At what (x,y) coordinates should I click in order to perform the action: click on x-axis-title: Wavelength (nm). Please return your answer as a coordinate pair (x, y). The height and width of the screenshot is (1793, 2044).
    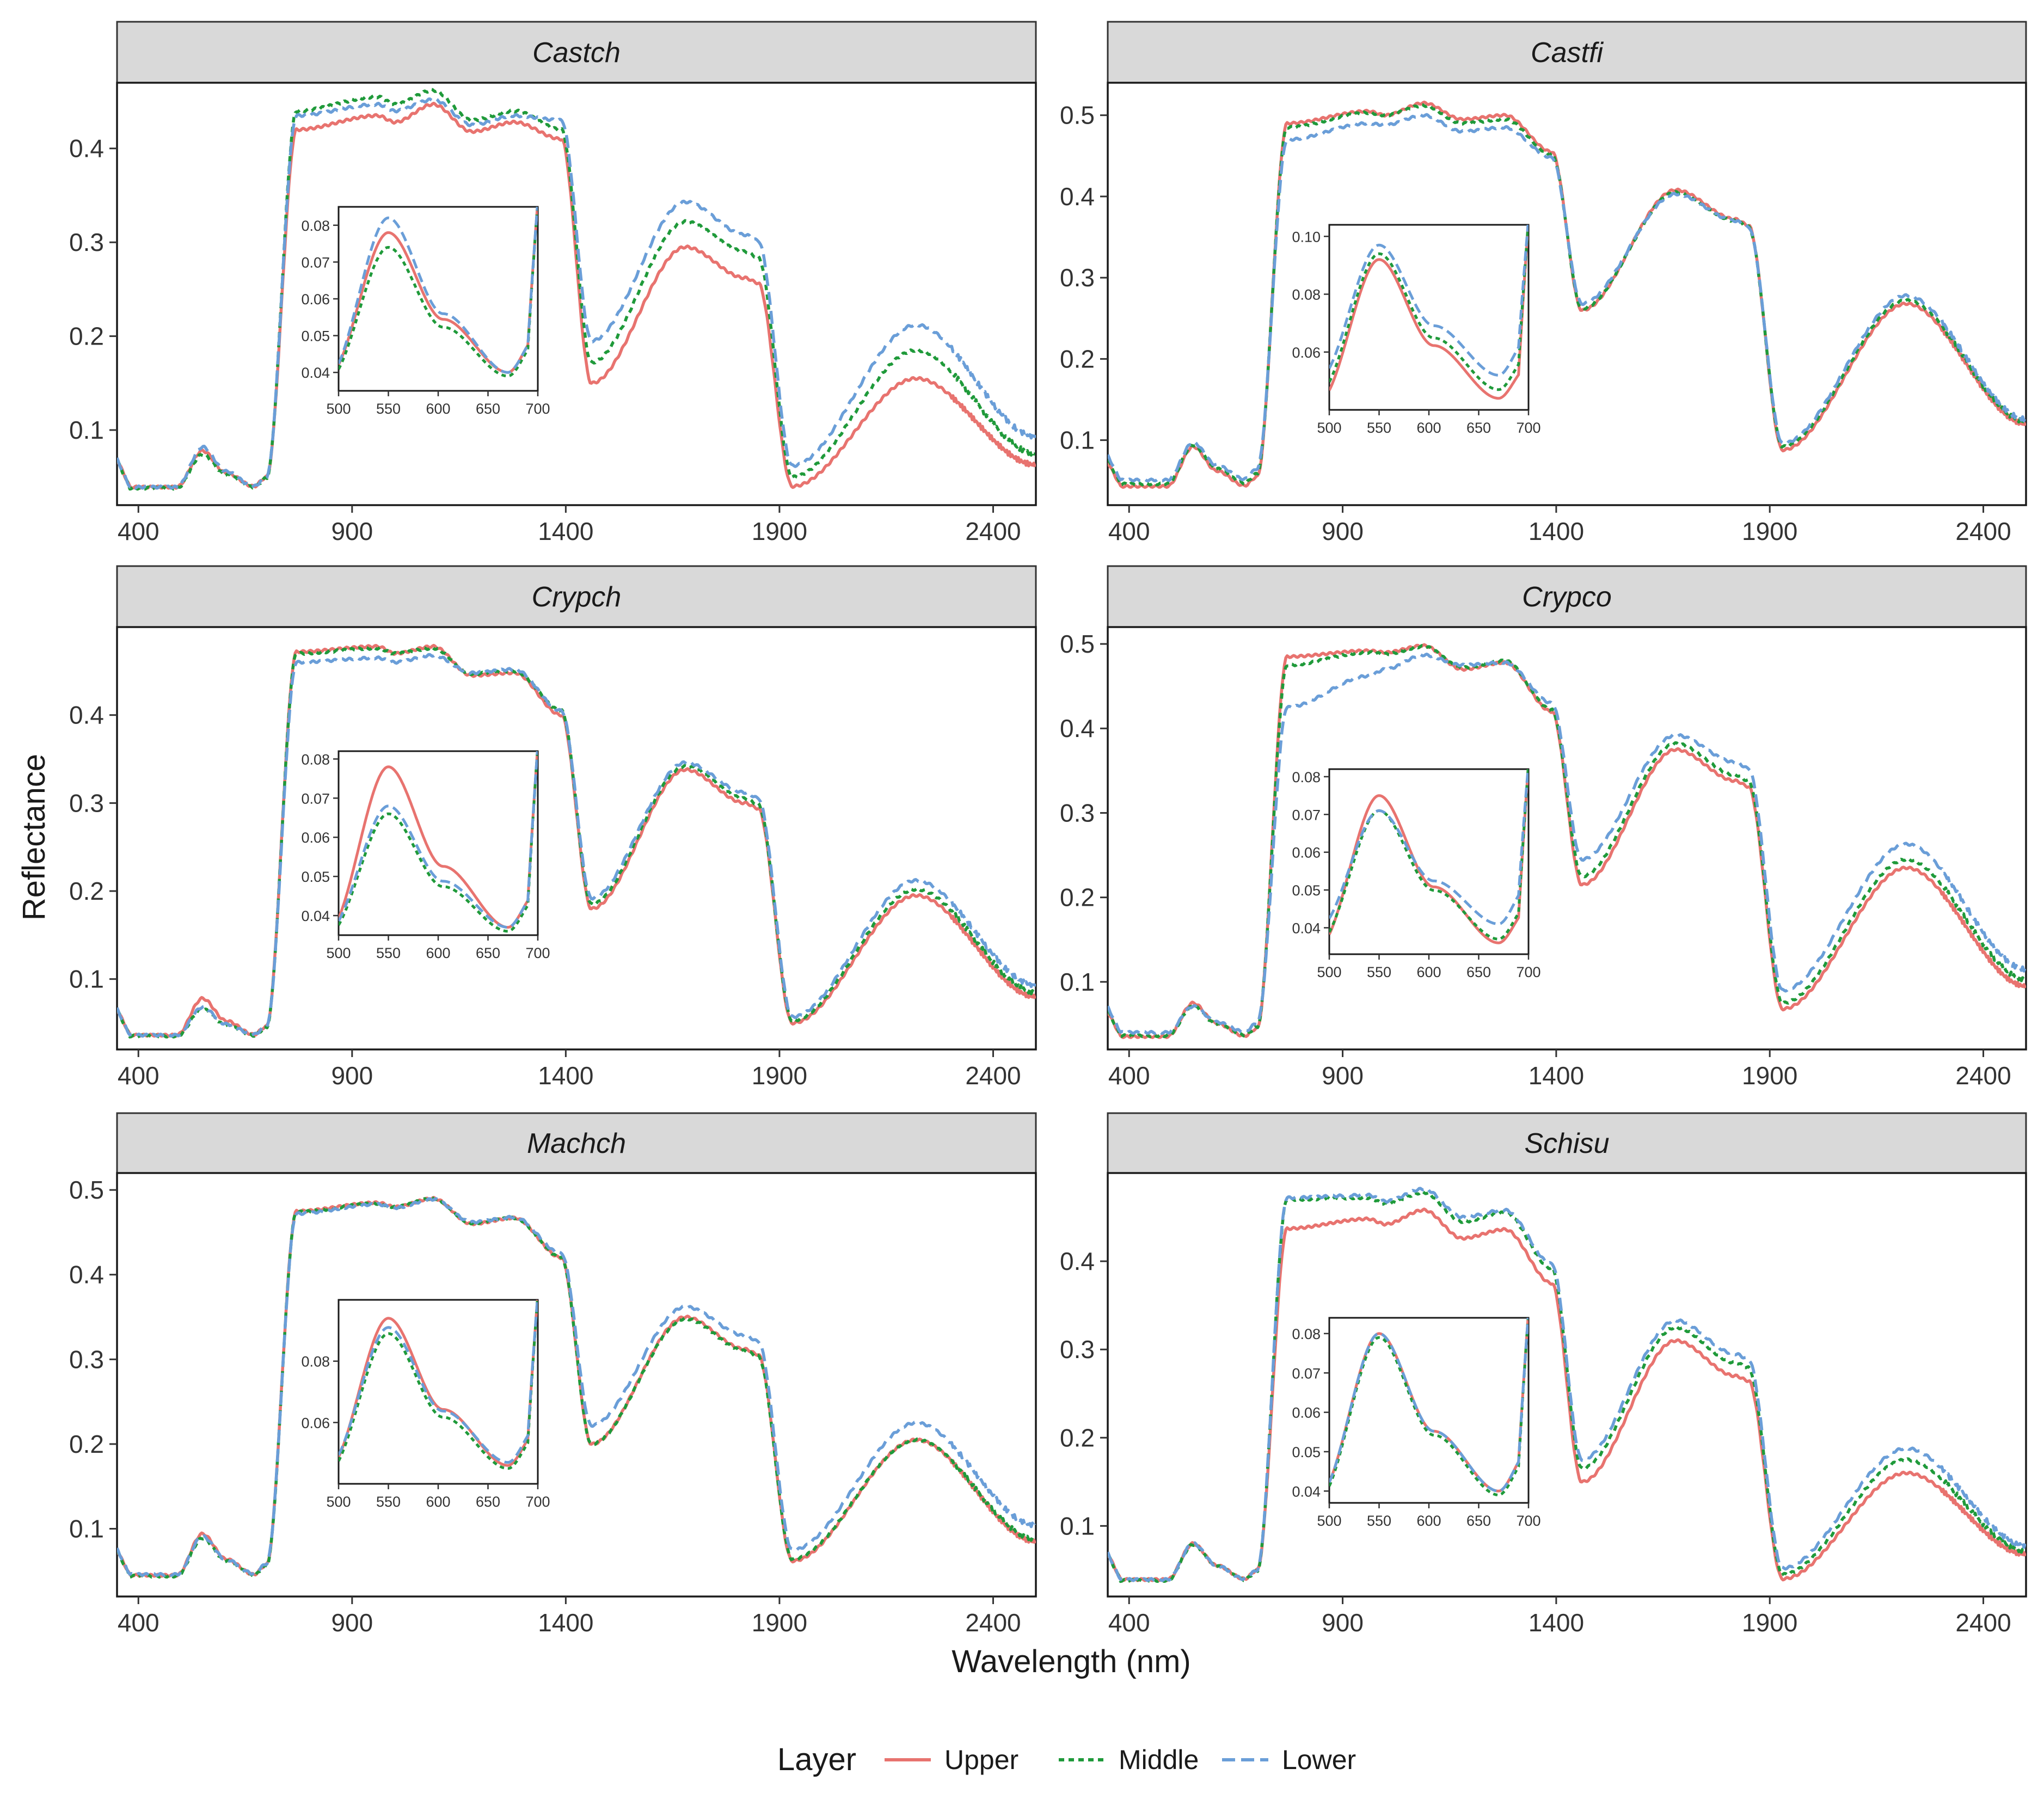
    Looking at the image, I should click on (1071, 1661).